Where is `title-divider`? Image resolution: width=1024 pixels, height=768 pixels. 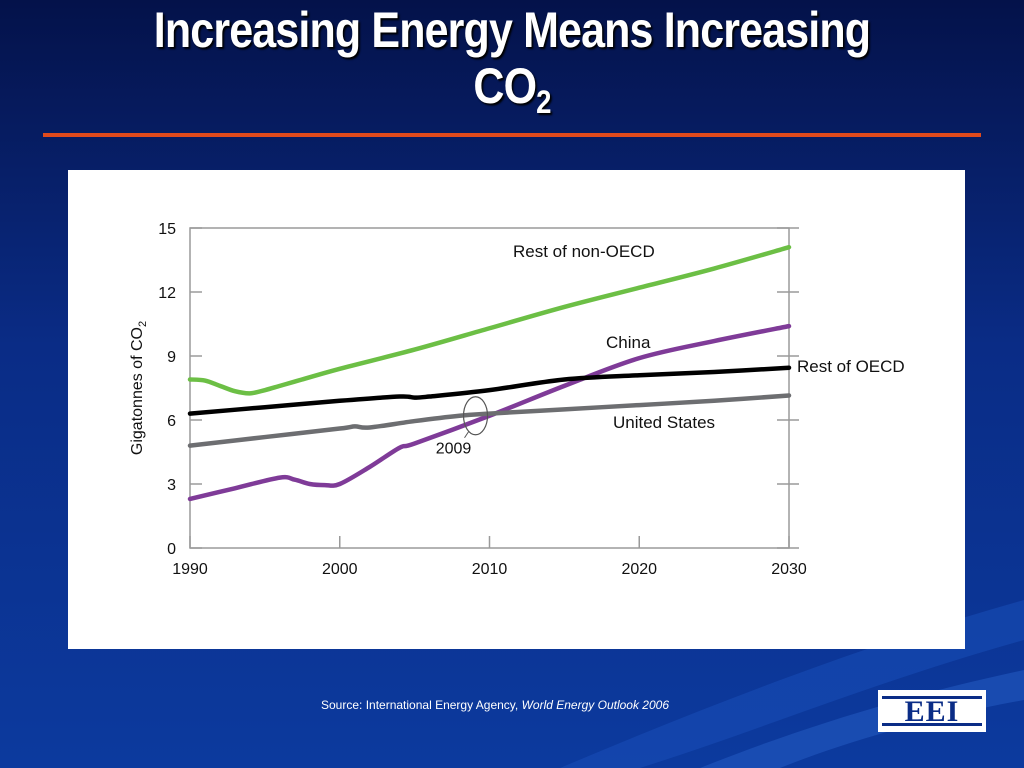 title-divider is located at coordinates (512, 135).